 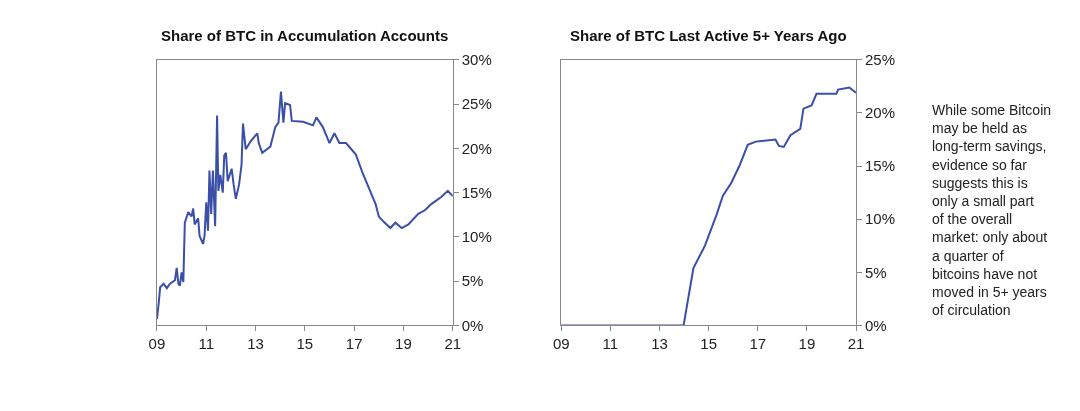 What do you see at coordinates (992, 210) in the screenshot?
I see `text: While some Bitcoin may be held as long-term savings, evidence so far suggests this is only a small part of the overall market: only about a quarter of bitcoins have not moved in 5+ years of circulation` at bounding box center [992, 210].